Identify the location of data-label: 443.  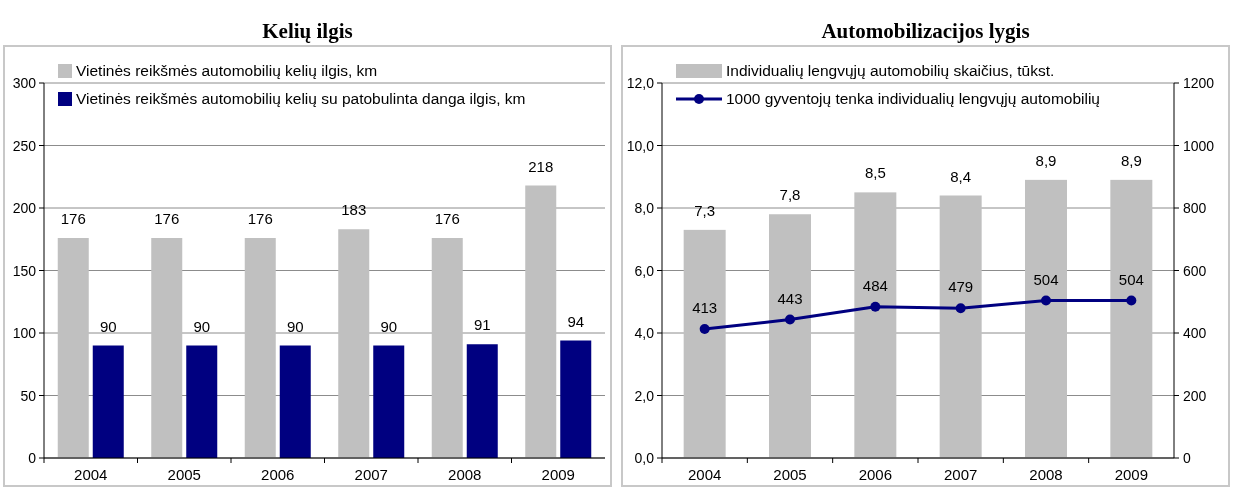
(790, 298).